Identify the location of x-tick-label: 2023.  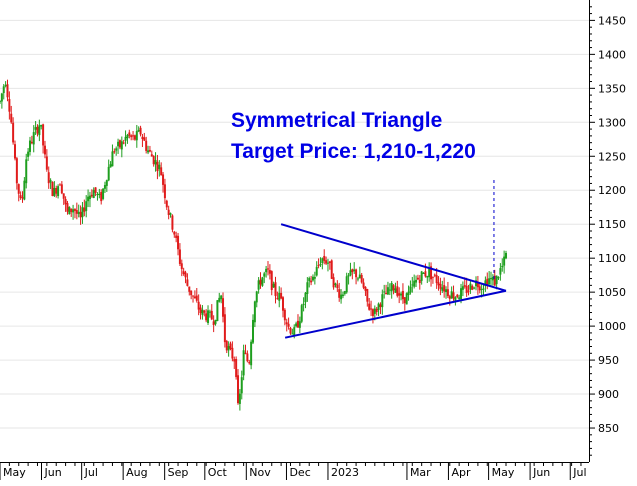
(345, 472).